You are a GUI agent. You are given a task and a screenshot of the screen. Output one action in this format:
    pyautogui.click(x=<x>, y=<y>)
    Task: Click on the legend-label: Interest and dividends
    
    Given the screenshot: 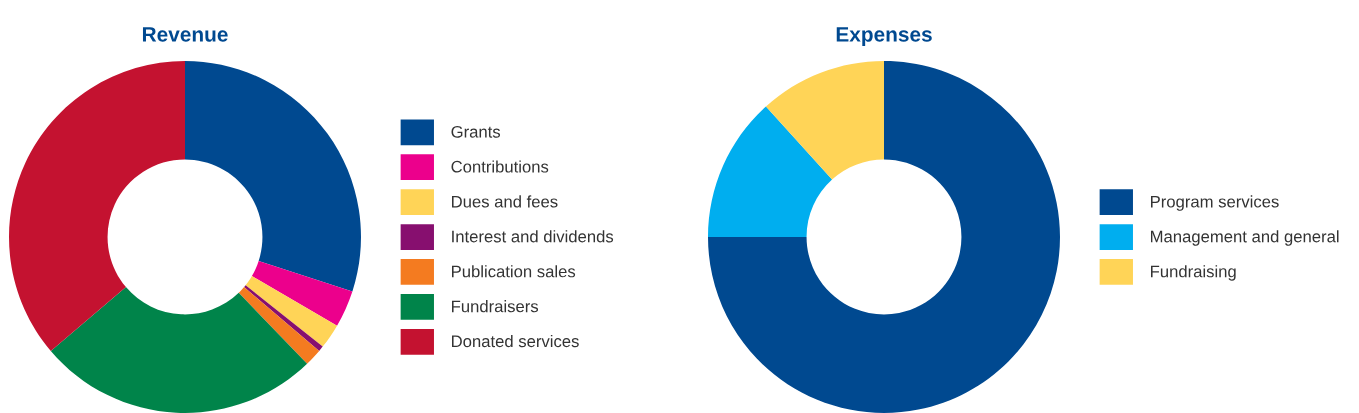 What is the action you would take?
    pyautogui.click(x=533, y=236)
    